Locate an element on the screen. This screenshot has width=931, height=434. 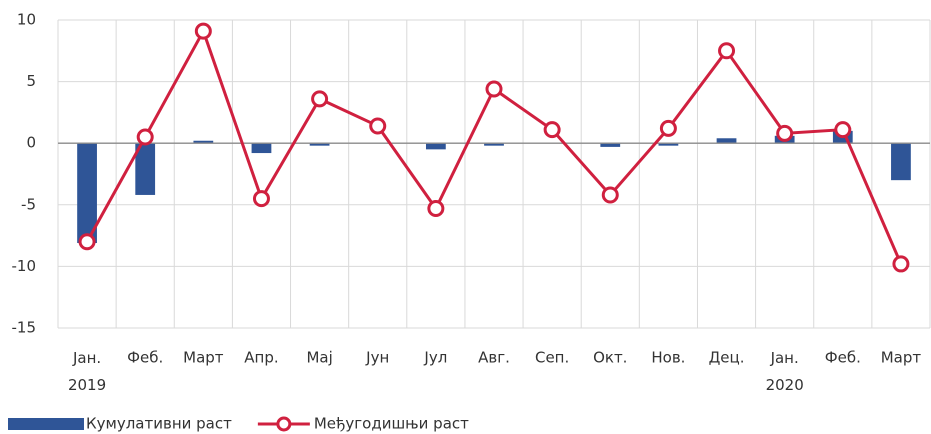
x-tick-label: Јан. 2020 is located at coordinates (785, 371).